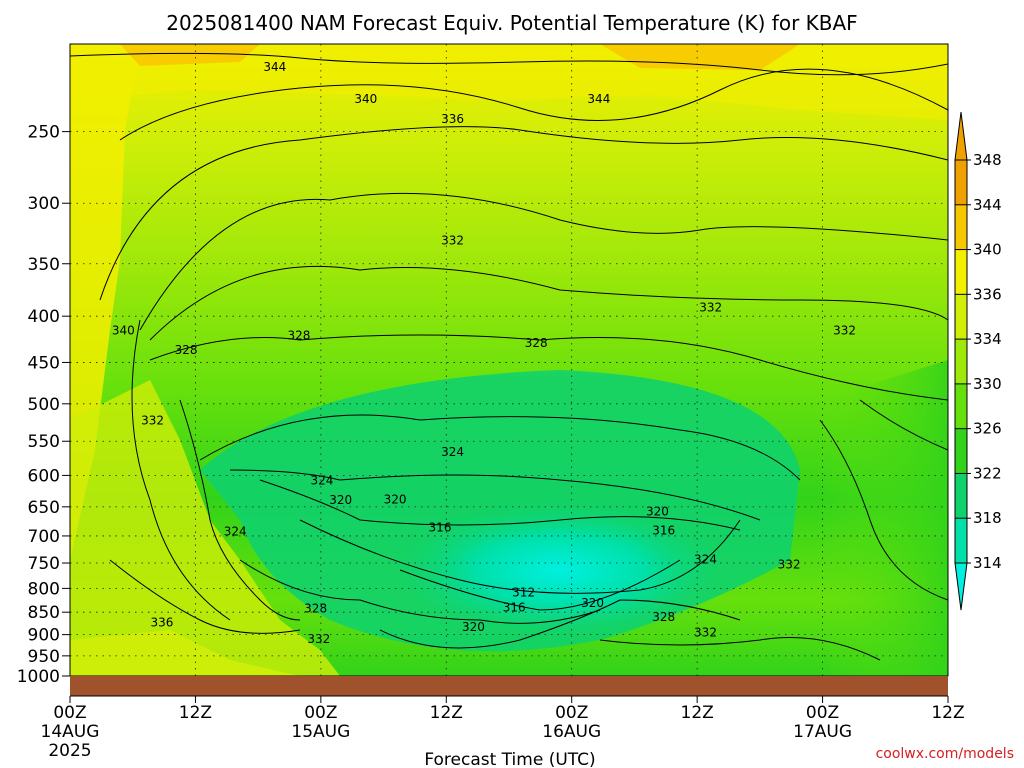  I want to click on colorbar-label: 344, so click(987, 205).